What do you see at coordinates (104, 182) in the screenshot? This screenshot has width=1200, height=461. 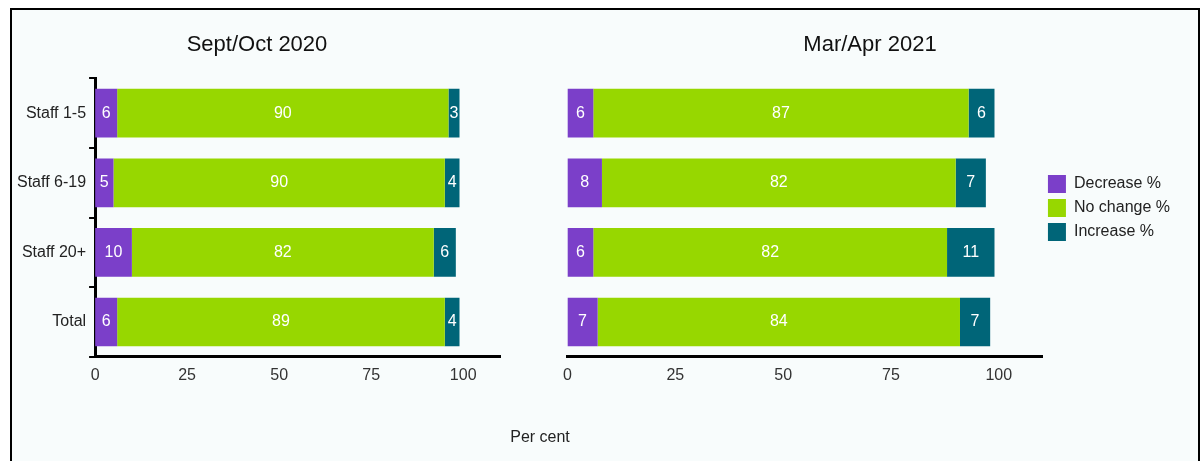 I see `data-label: 5` at bounding box center [104, 182].